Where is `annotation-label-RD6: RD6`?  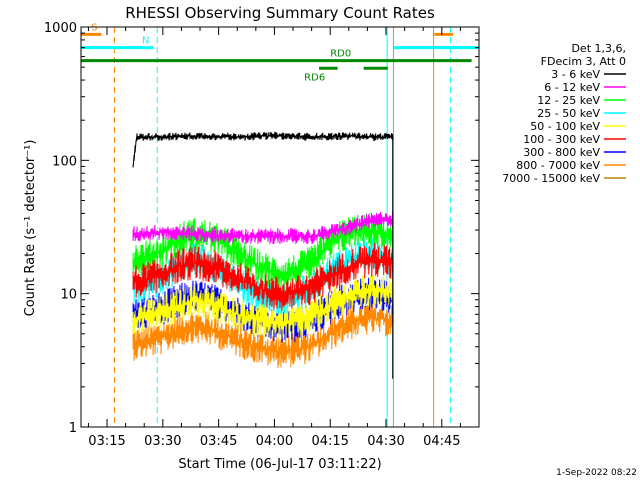 annotation-label-RD6: RD6 is located at coordinates (314, 77).